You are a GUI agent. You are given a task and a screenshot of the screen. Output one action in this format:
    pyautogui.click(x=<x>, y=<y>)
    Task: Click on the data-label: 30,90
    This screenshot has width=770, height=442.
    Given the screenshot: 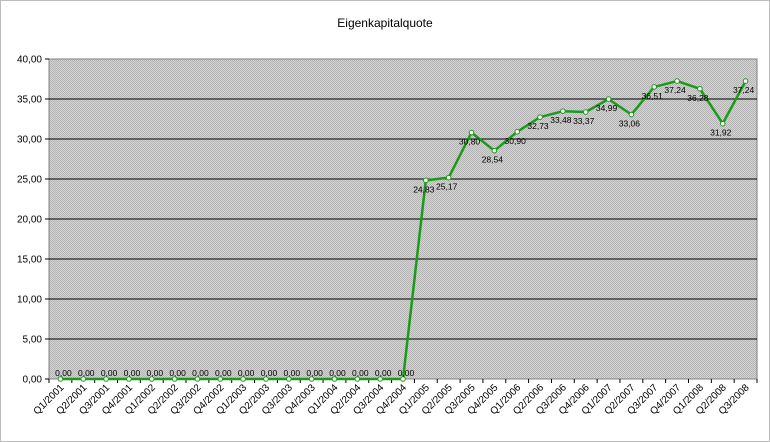 What is the action you would take?
    pyautogui.click(x=516, y=141)
    